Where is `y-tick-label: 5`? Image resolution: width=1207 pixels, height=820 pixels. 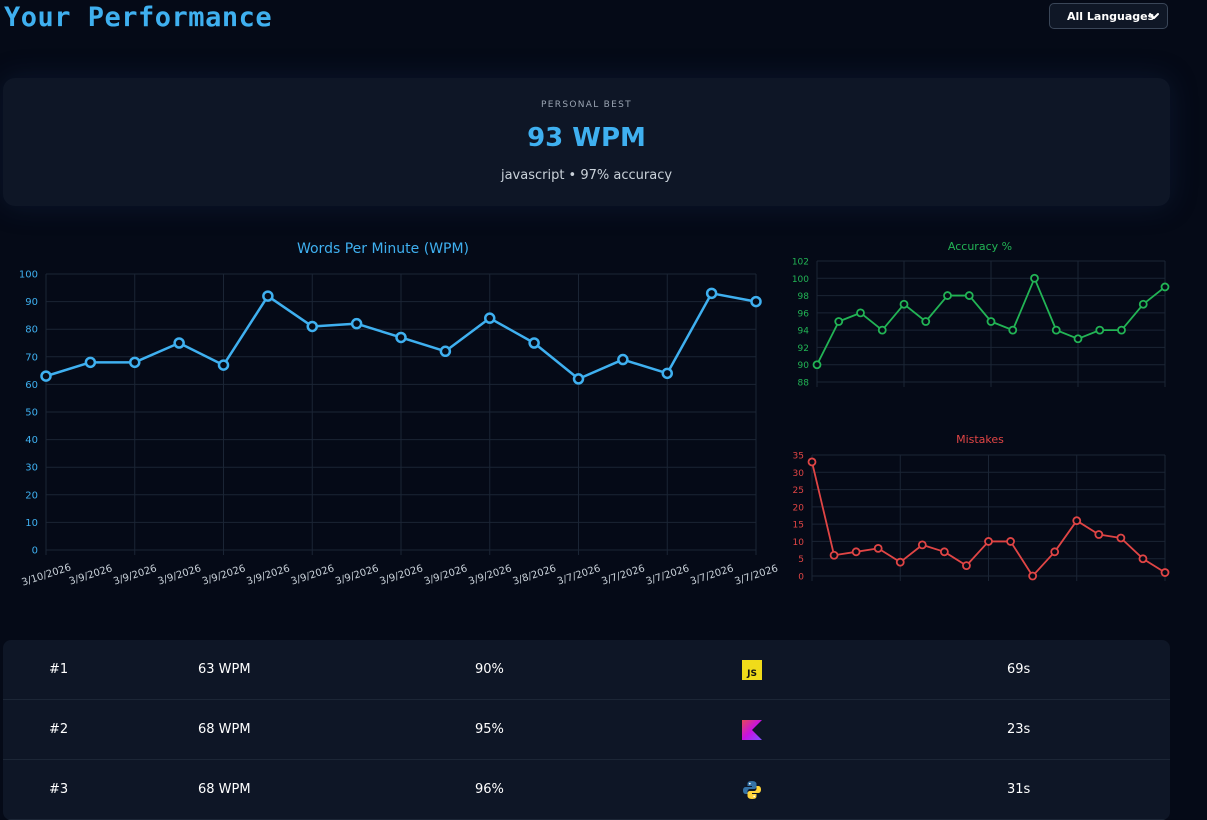 y-tick-label: 5 is located at coordinates (801, 560).